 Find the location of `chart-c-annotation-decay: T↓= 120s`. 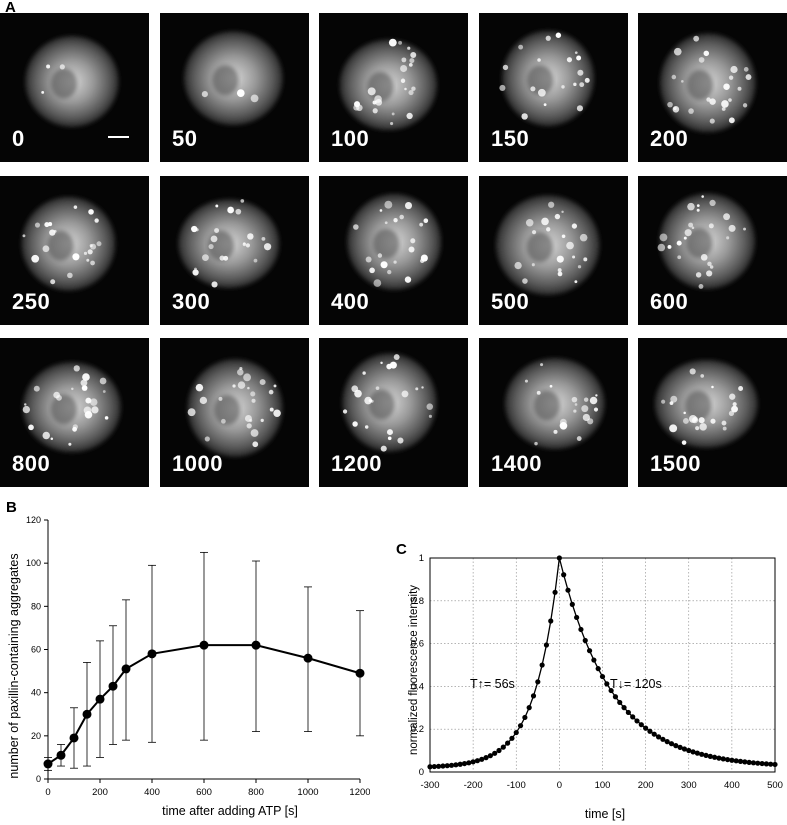

chart-c-annotation-decay: T↓= 120s is located at coordinates (636, 684).